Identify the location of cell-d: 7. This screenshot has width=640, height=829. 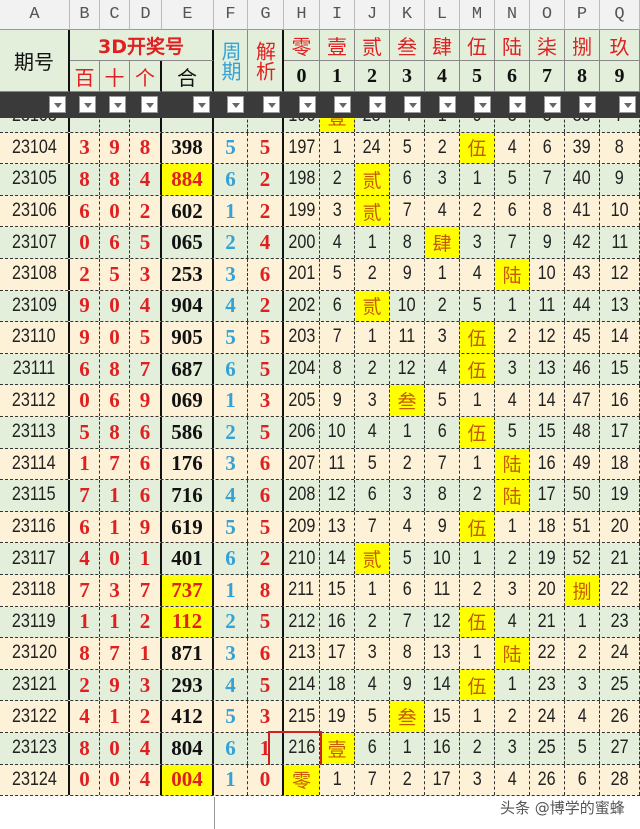
(146, 590).